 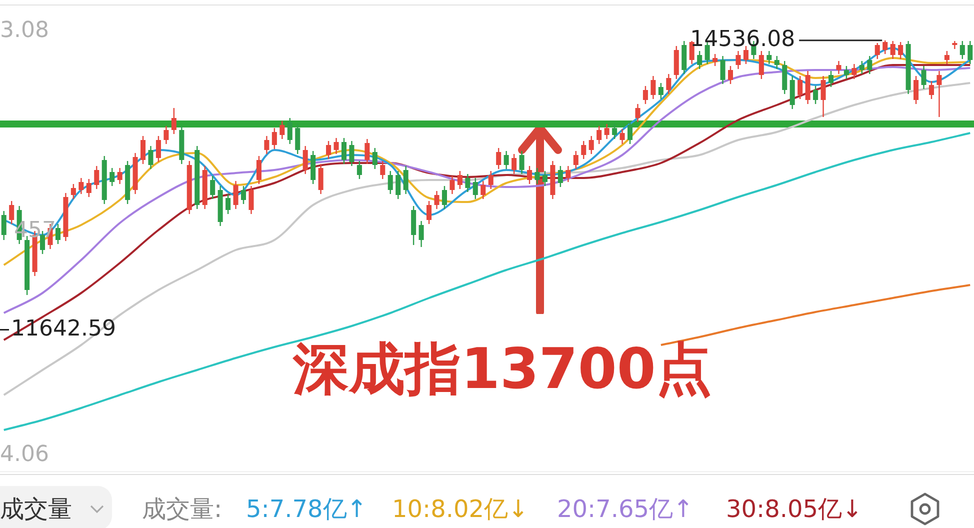 What do you see at coordinates (36, 509) in the screenshot?
I see `text: 成交量` at bounding box center [36, 509].